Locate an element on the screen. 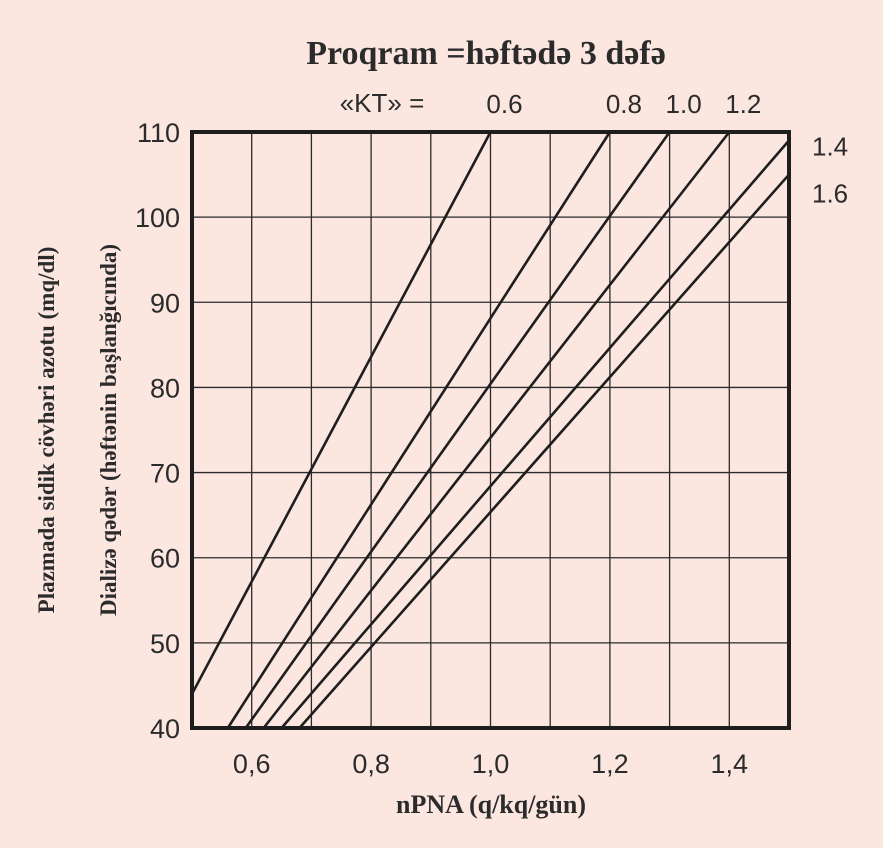 The width and height of the screenshot is (883, 848). x-tick-label: 1,0 is located at coordinates (491, 764).